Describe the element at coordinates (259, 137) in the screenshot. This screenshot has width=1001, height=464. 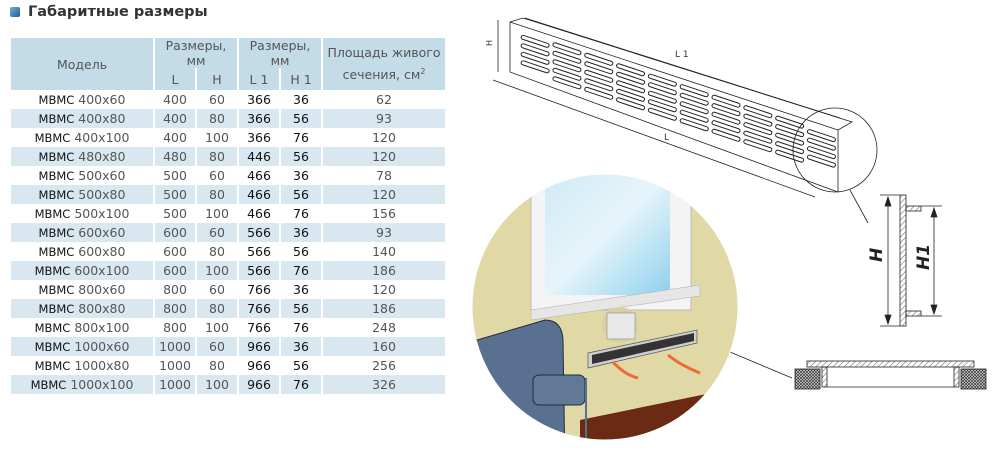
I see `cell-l1: 366` at that location.